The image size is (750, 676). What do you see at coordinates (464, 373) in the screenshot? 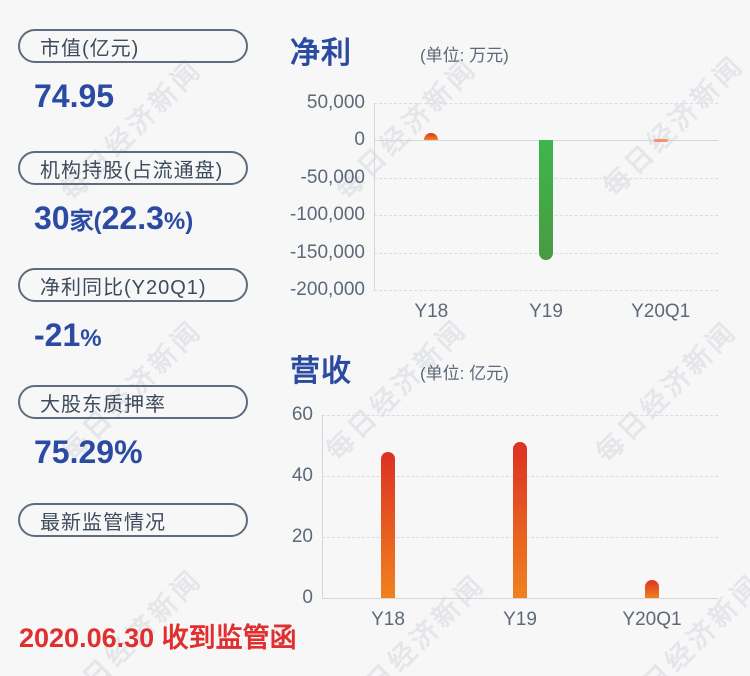
I see `unit-label: (单位: 亿元)` at bounding box center [464, 373].